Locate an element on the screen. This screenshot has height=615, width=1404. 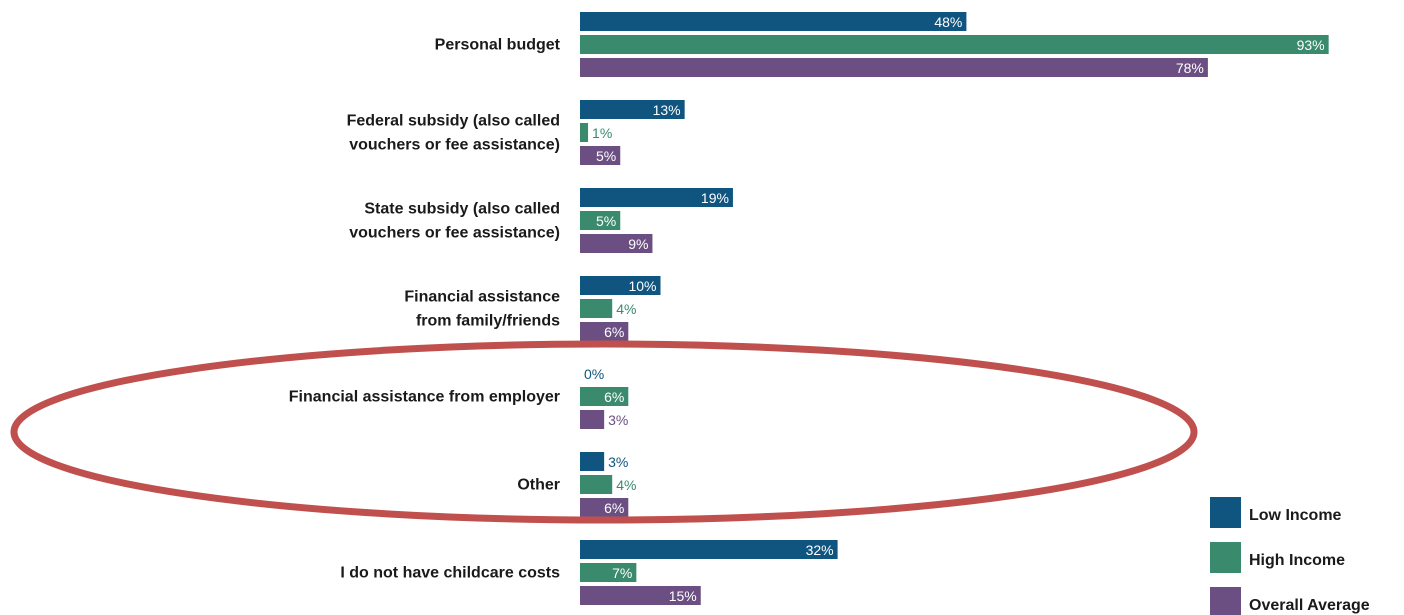
legend-label: High Income is located at coordinates (1297, 560).